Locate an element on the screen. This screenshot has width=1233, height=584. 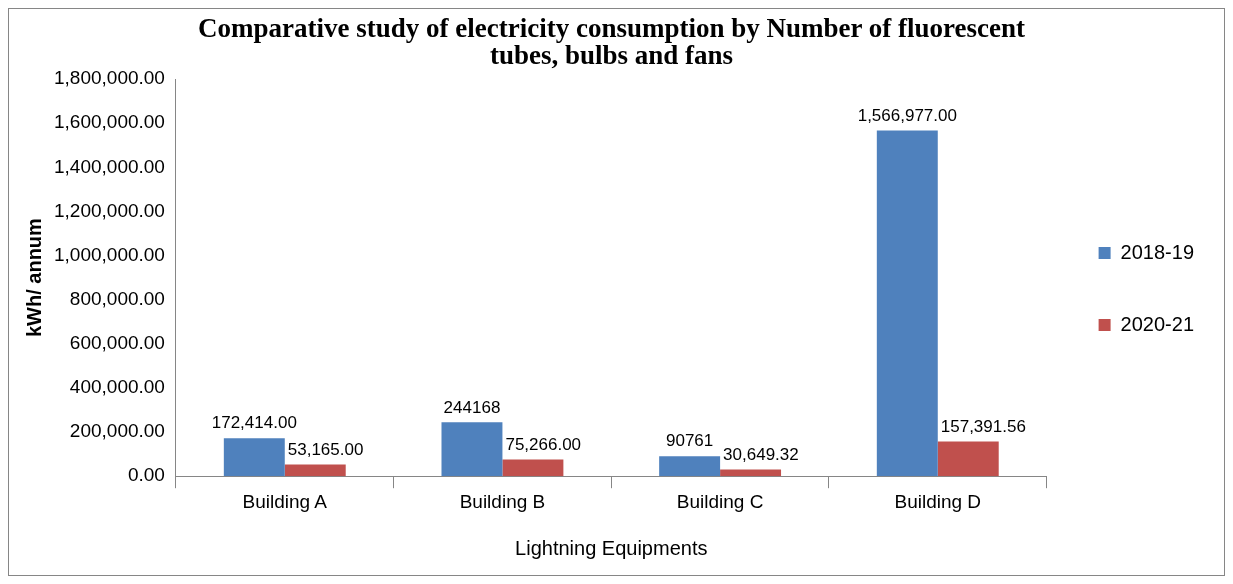
y-tick-label: 600,000.00 is located at coordinates (117, 343).